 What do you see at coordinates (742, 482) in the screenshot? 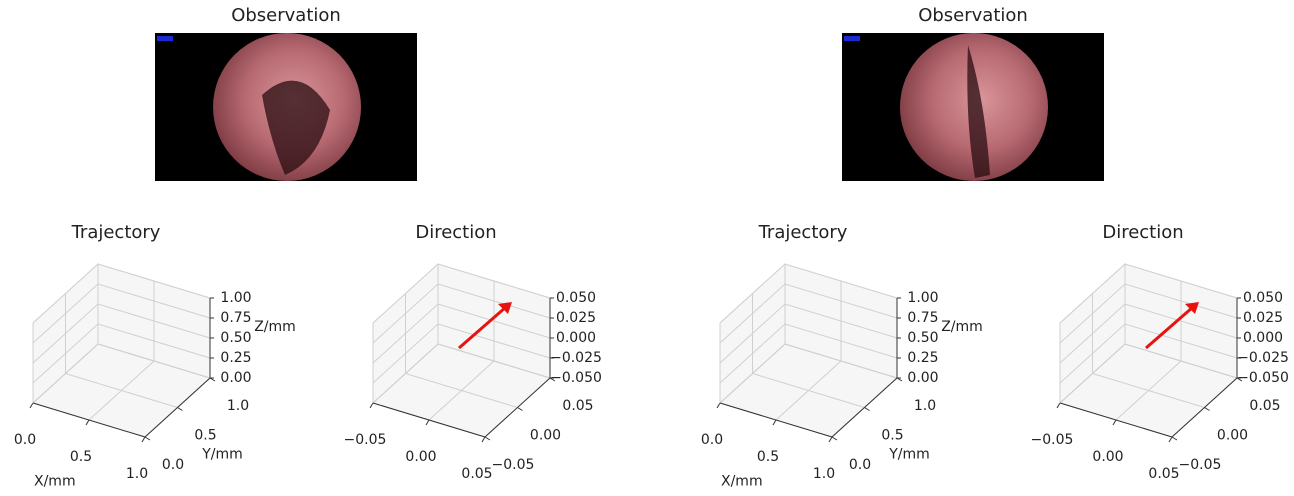
I see `x-axis-label: X/mm` at bounding box center [742, 482].